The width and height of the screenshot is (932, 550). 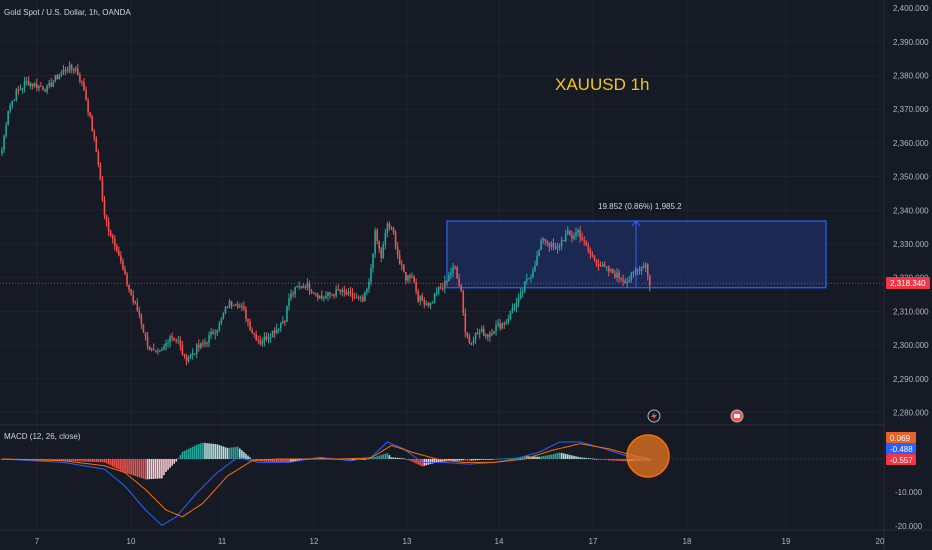 I want to click on range-box: 19.852 (0.86%) 1,985.2, so click(x=636, y=244).